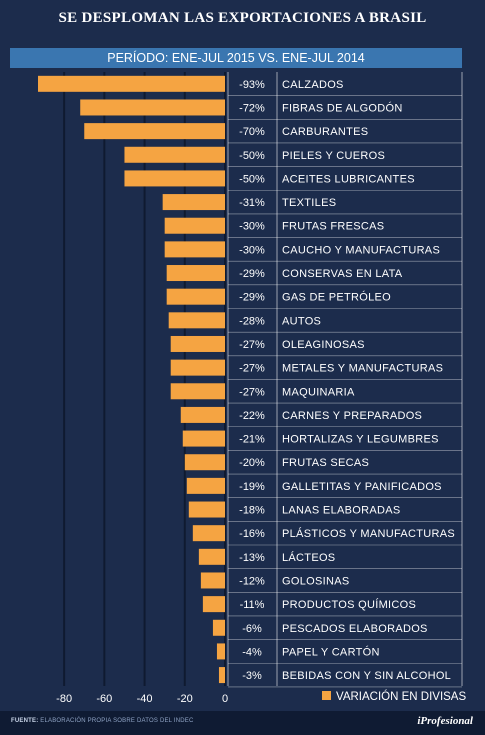 This screenshot has width=485, height=735. I want to click on legend: VARIACIÓN EN DIVISAS, so click(394, 697).